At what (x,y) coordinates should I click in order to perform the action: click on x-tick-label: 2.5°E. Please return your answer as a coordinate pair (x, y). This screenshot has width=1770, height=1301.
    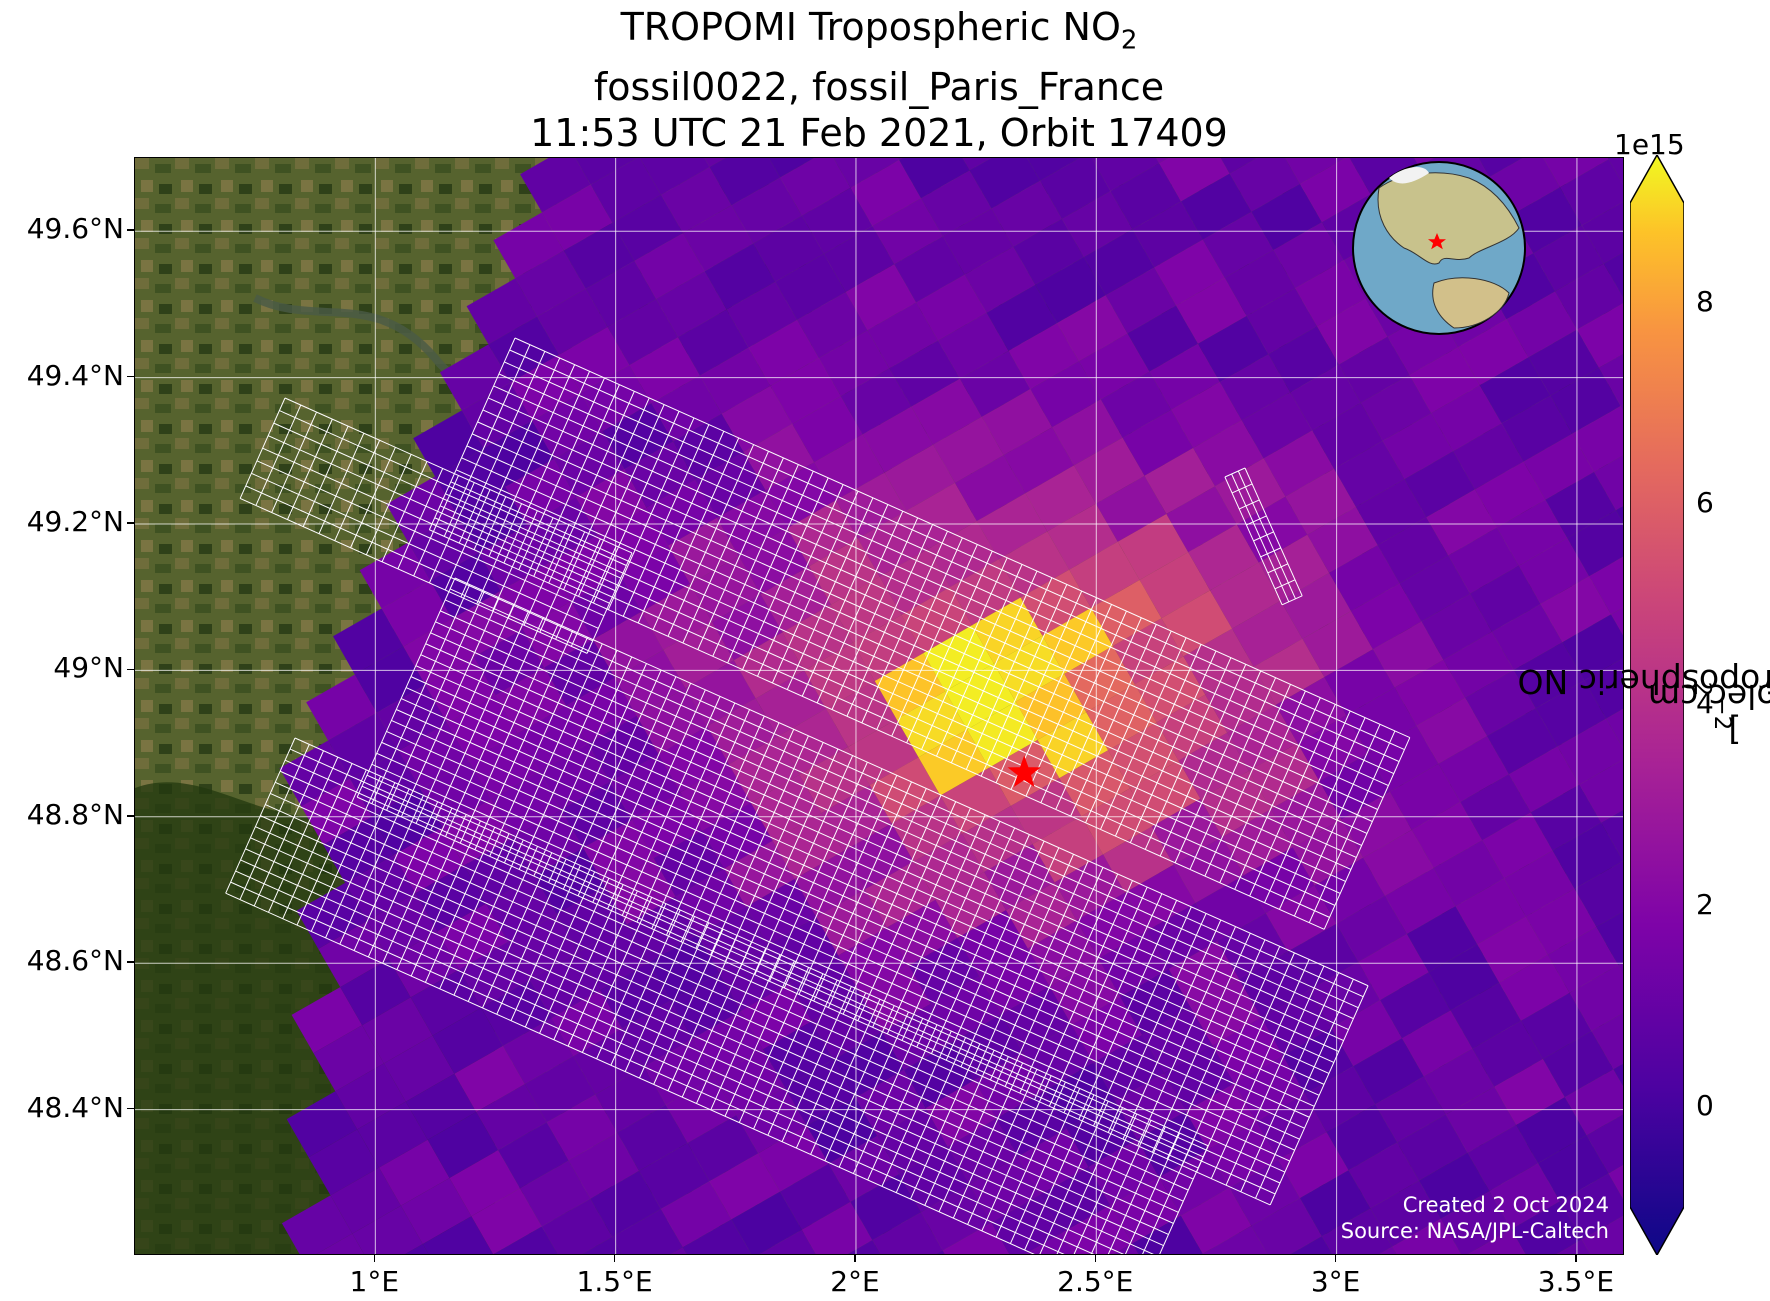
    Looking at the image, I should click on (1095, 1281).